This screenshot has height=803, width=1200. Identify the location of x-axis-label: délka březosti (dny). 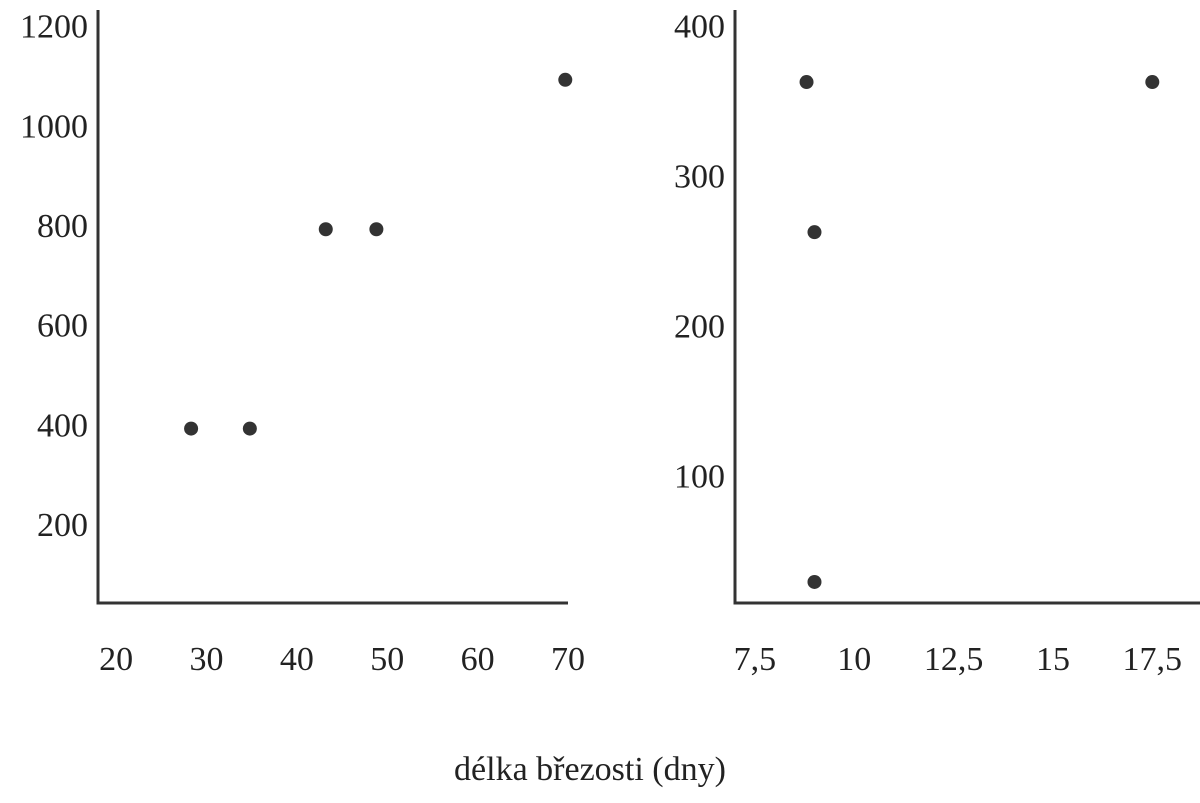
(590, 769).